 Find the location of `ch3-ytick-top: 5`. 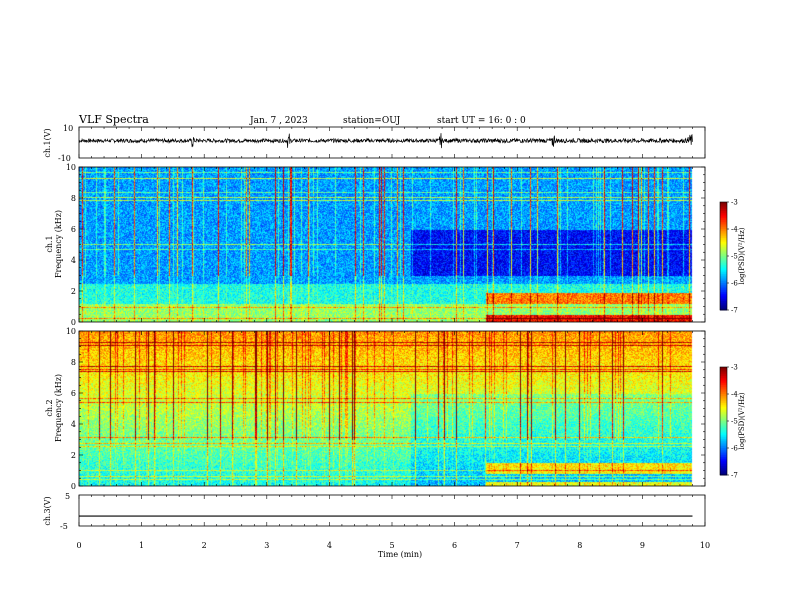

ch3-ytick-top: 5 is located at coordinates (67, 496).